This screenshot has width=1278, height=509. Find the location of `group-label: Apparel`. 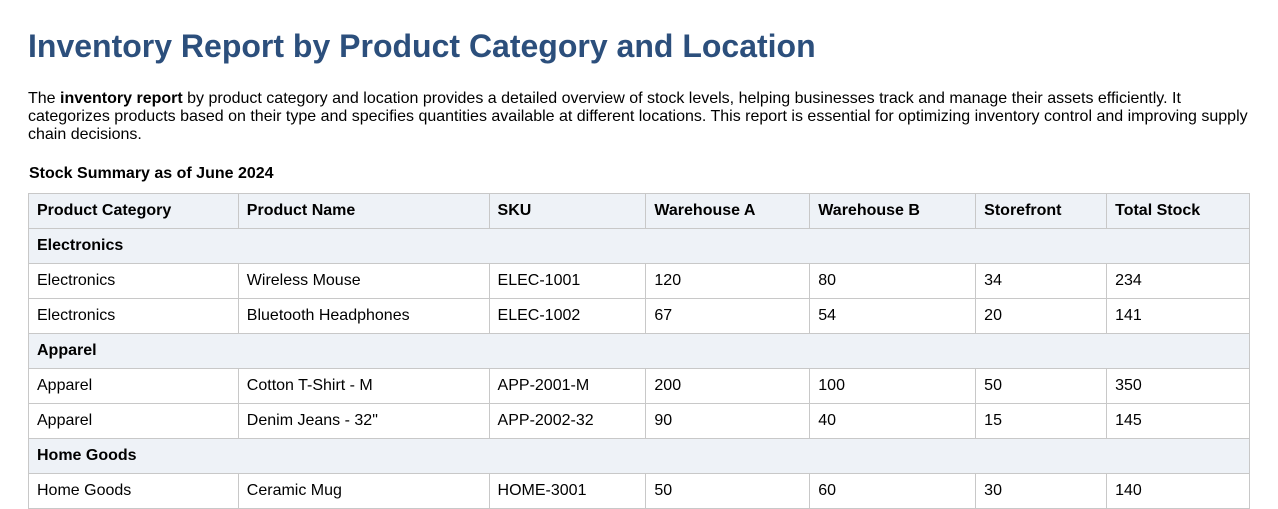

group-label: Apparel is located at coordinates (639, 351).